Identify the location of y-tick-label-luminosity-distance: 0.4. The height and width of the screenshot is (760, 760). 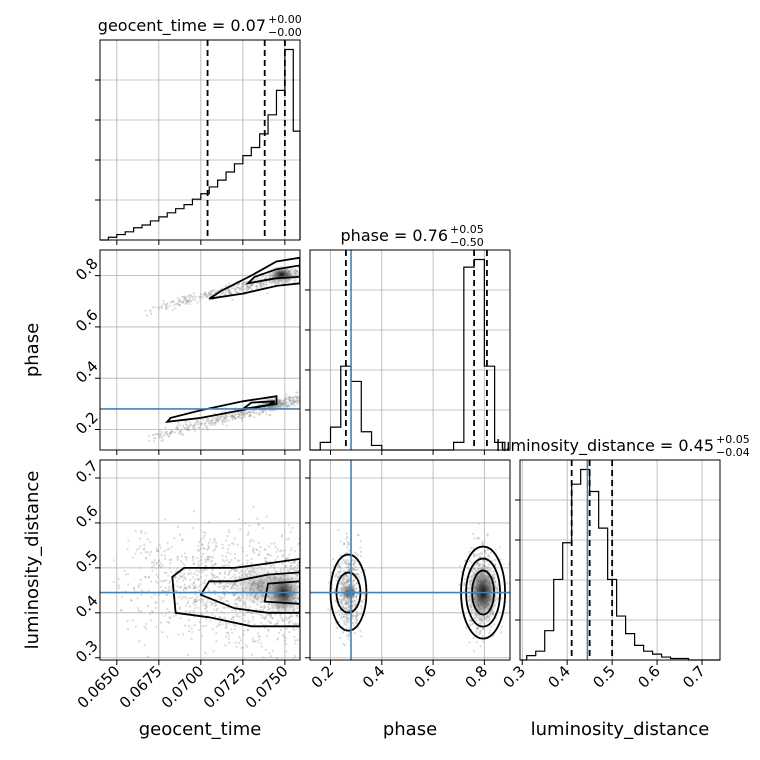
(87, 607).